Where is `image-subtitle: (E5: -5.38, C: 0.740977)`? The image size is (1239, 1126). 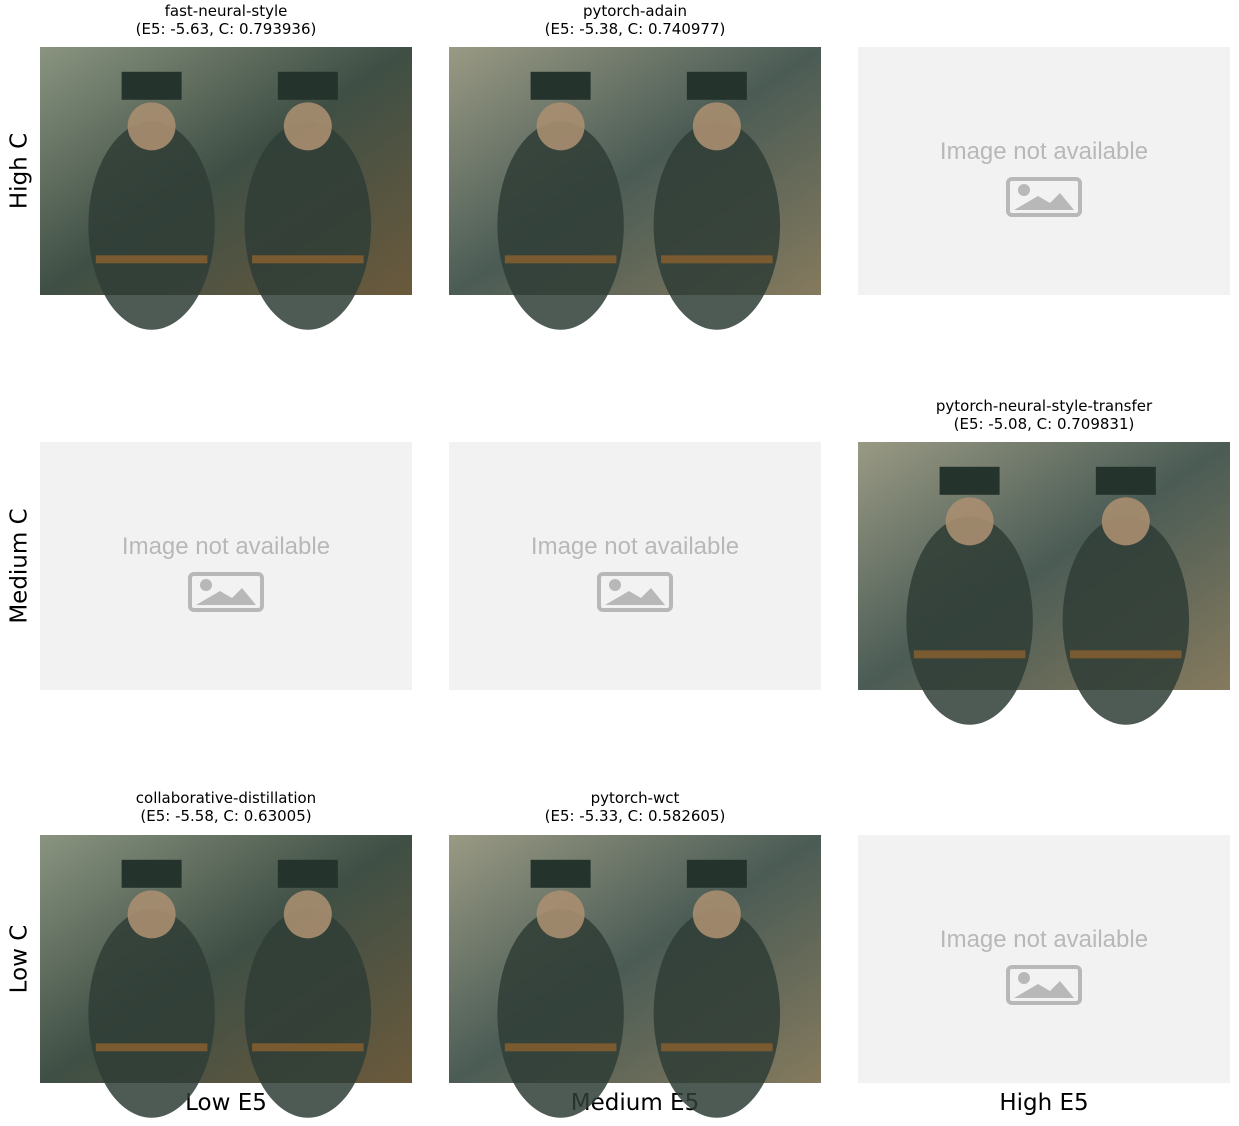
image-subtitle: (E5: -5.38, C: 0.740977) is located at coordinates (635, 29).